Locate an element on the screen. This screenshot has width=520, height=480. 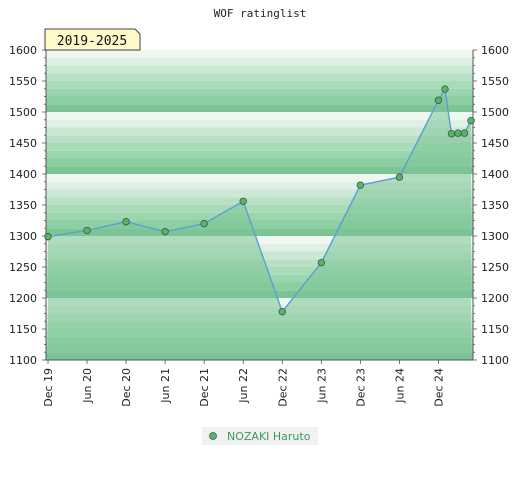
x-tick-label: Jun 22 is located at coordinates (243, 386).